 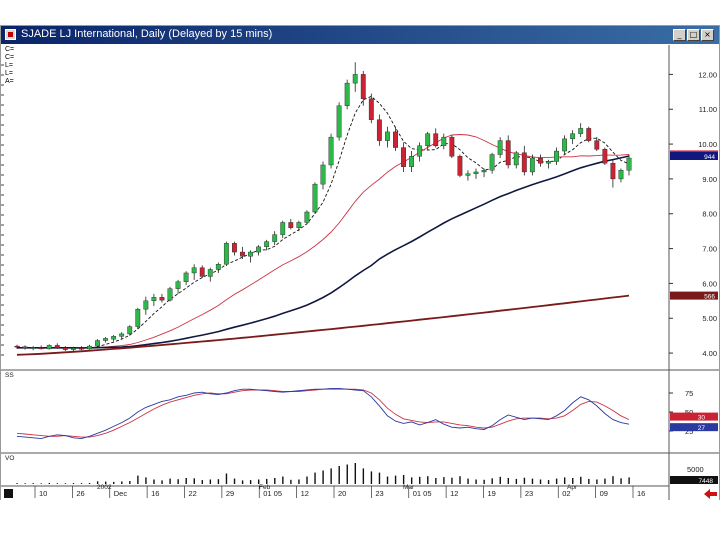 I want to click on stoch-tag-label: 27, so click(x=702, y=428).